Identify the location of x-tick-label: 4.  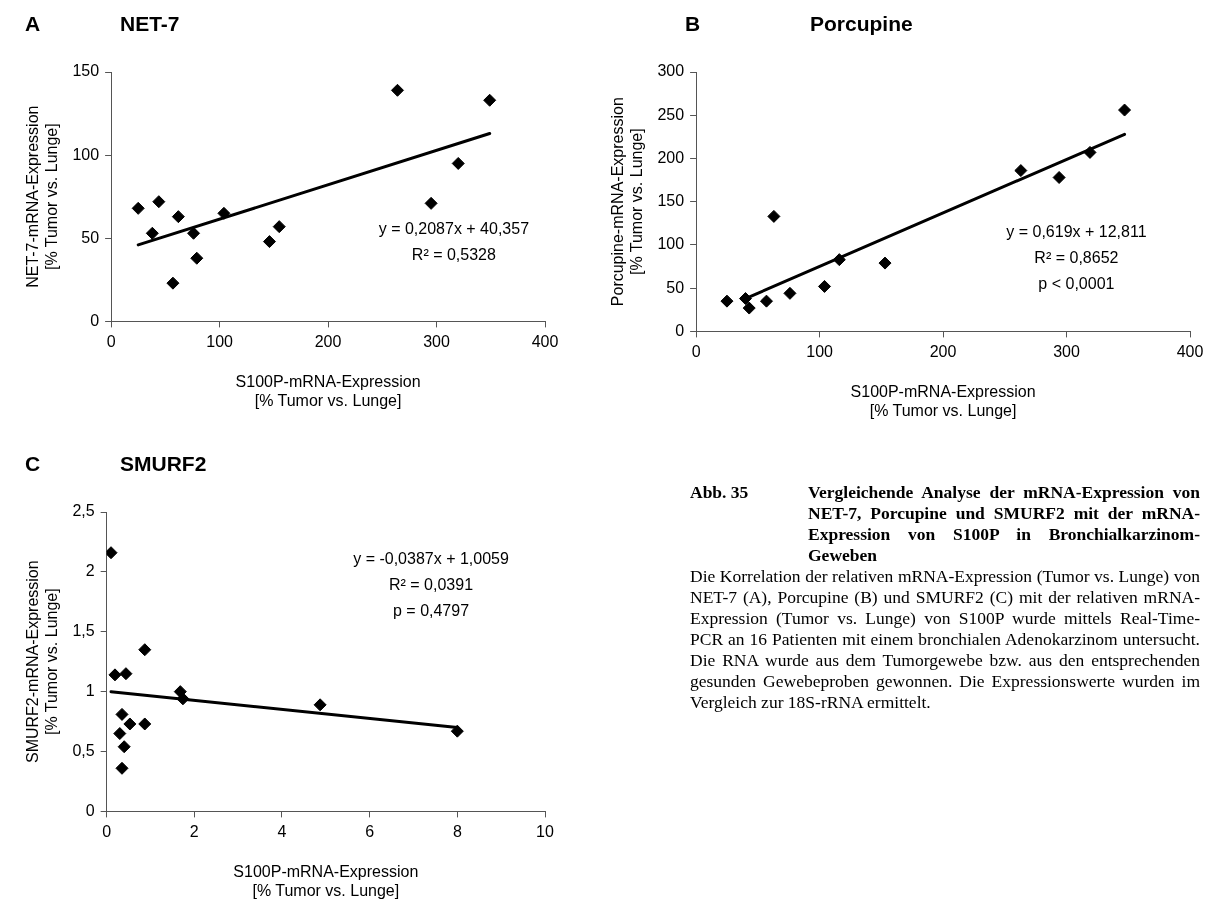
(282, 832).